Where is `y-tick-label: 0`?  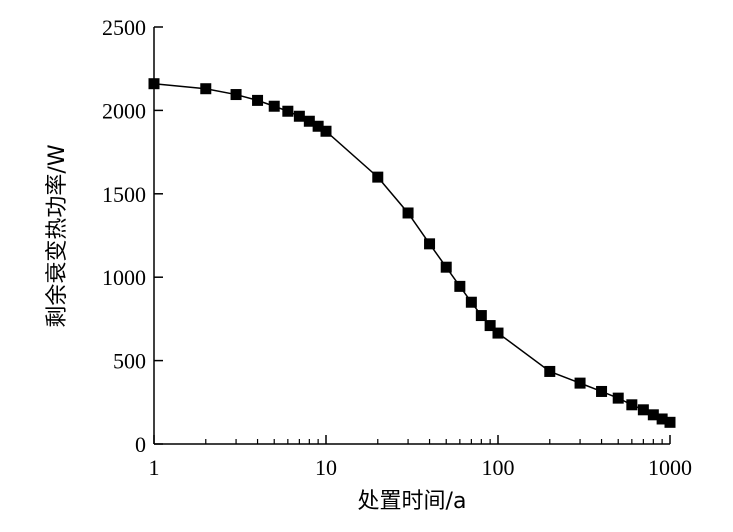 y-tick-label: 0 is located at coordinates (140, 444).